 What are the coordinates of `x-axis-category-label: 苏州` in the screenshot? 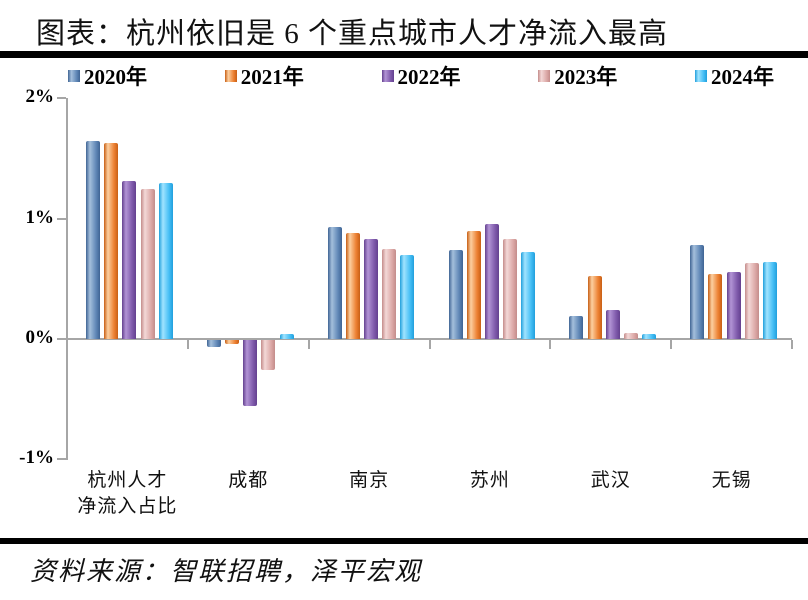 It's located at (490, 481).